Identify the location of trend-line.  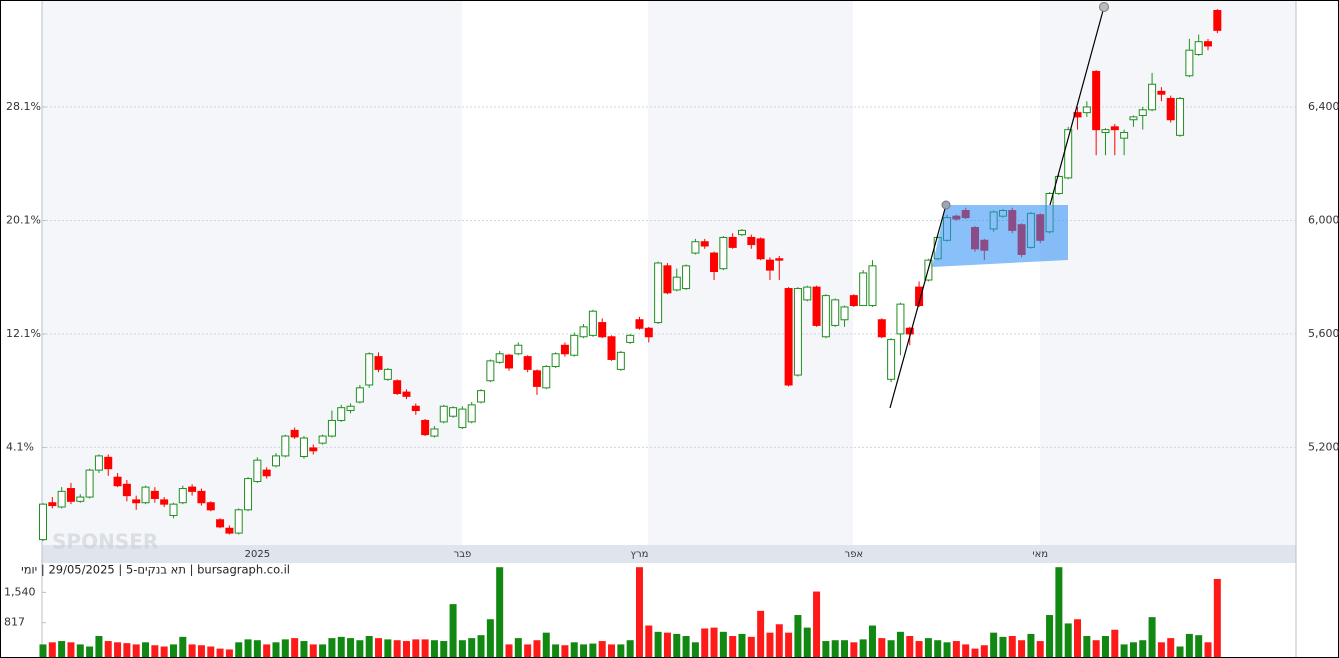
(1077, 106).